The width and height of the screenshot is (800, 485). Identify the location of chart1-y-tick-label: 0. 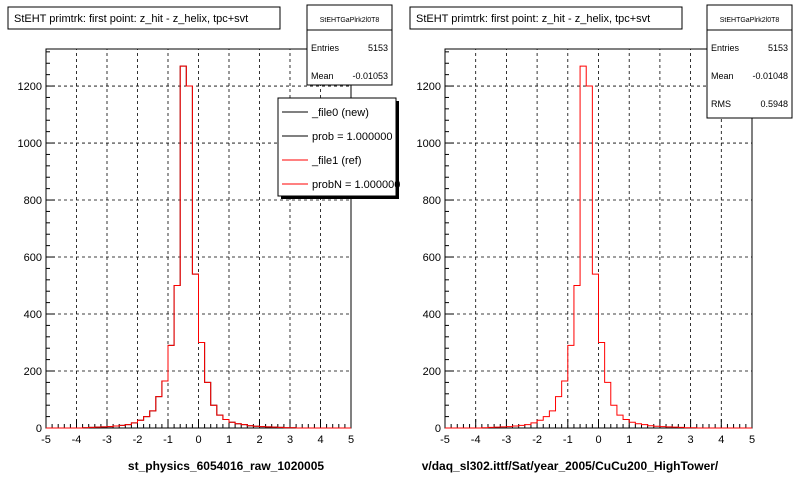
(39, 429).